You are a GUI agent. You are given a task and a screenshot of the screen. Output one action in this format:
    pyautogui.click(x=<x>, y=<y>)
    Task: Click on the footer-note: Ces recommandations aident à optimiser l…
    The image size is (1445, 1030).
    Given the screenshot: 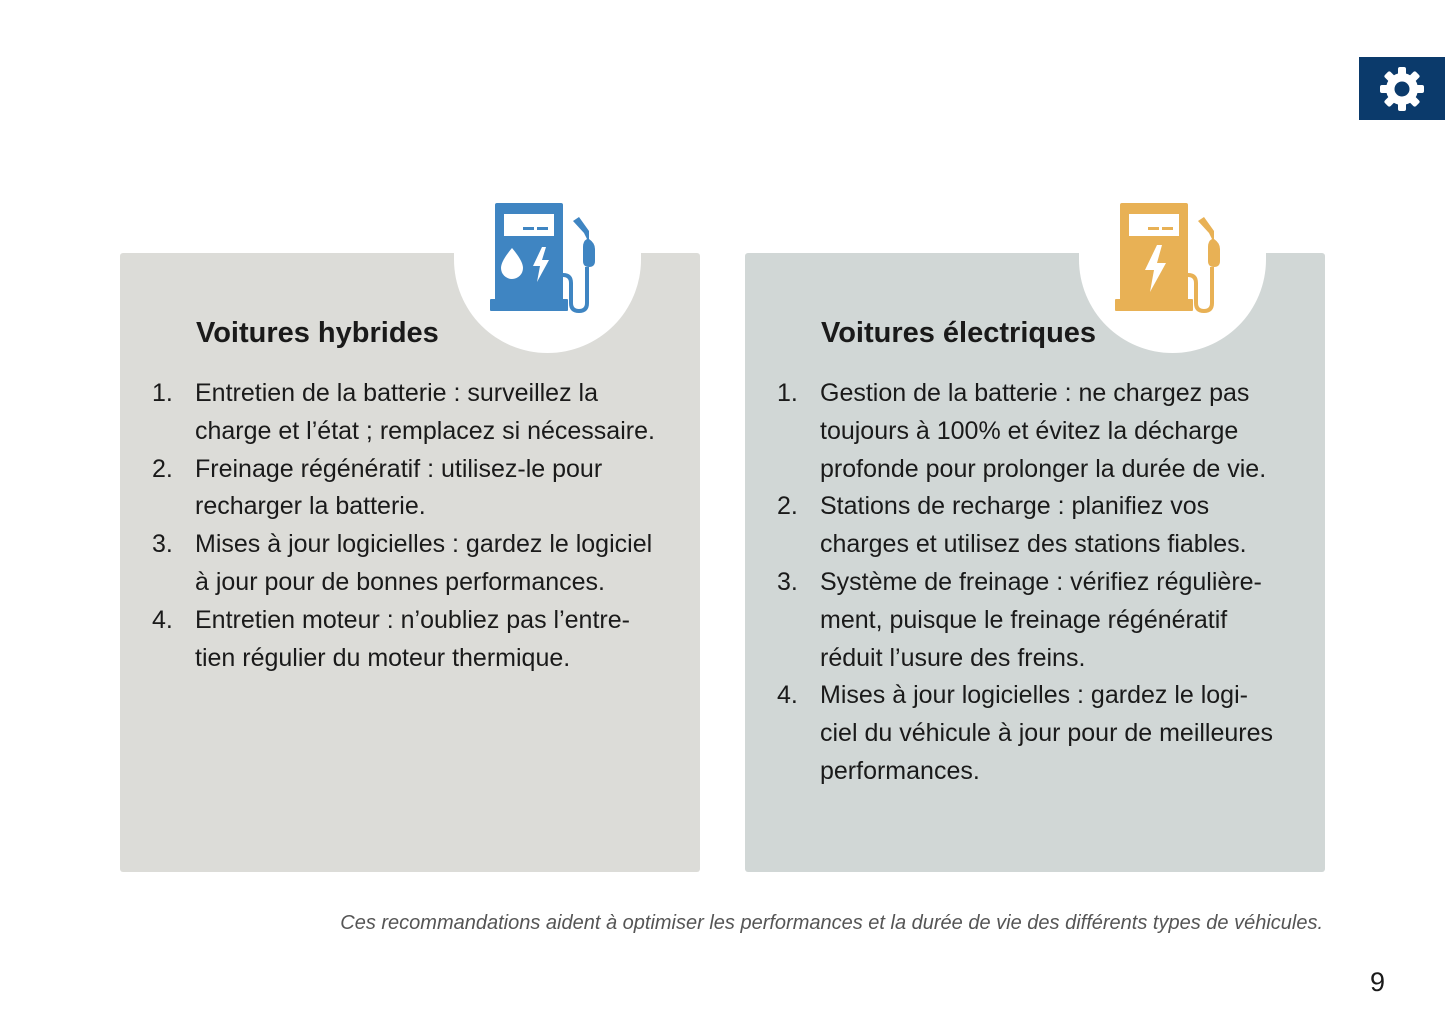 What is the action you would take?
    pyautogui.click(x=831, y=923)
    